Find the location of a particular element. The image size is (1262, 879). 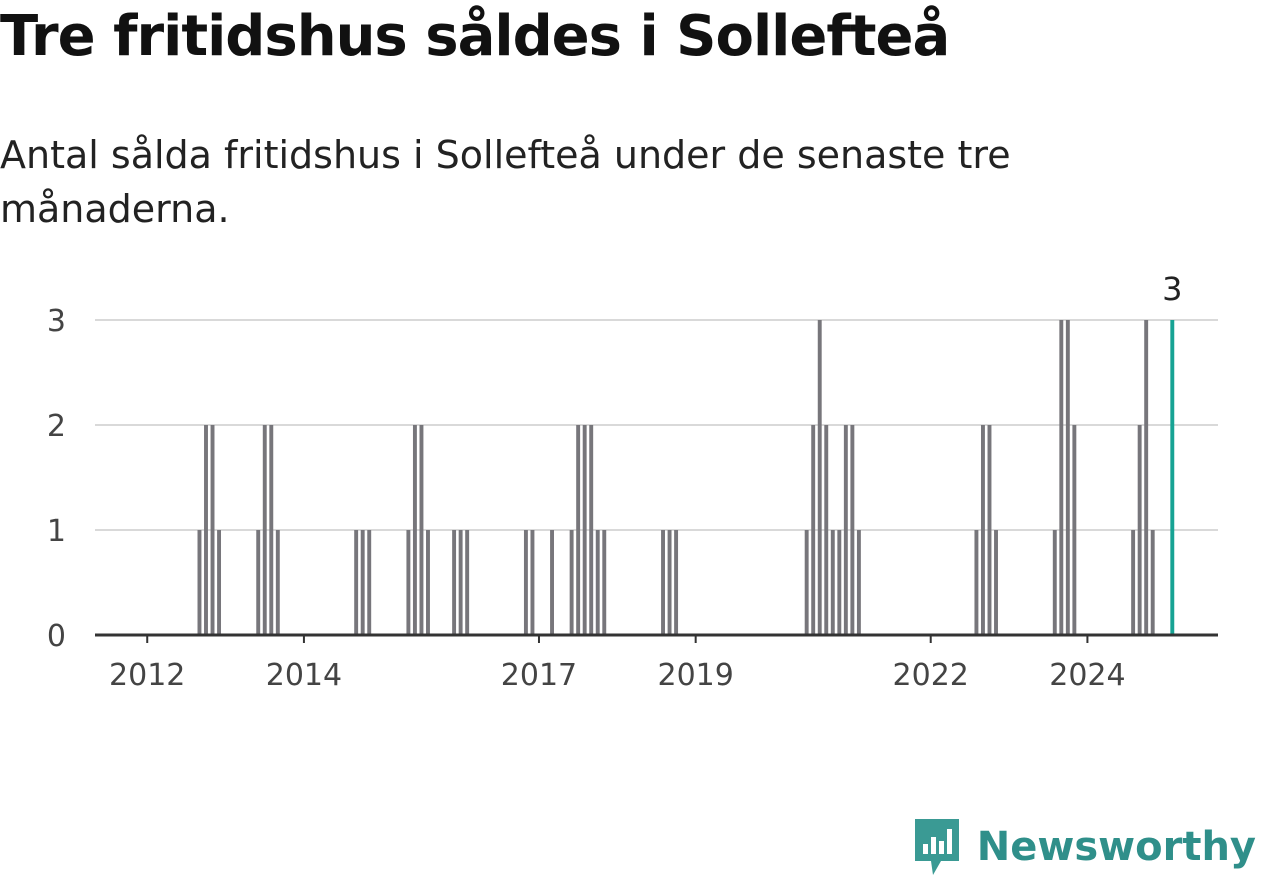

highlight-value-label: 3 is located at coordinates (1172, 289).